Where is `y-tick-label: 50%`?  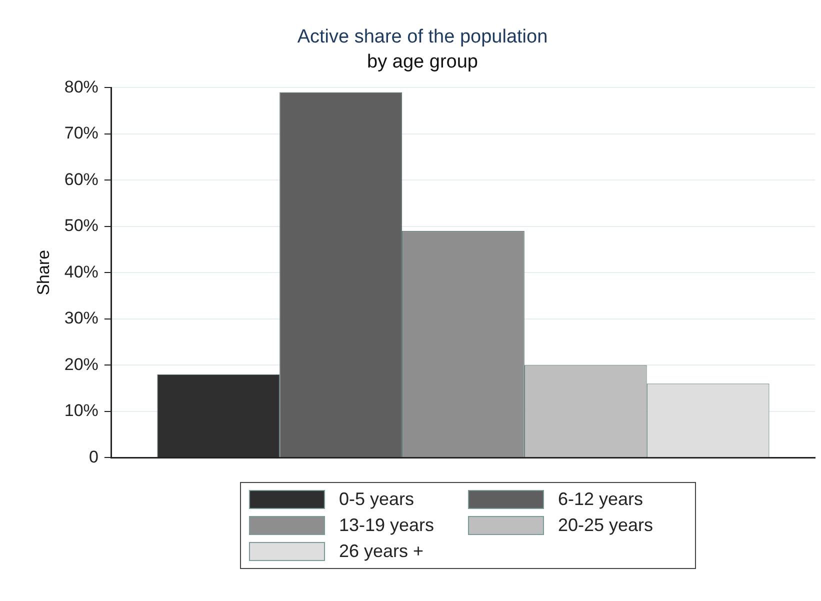 y-tick-label: 50% is located at coordinates (81, 226).